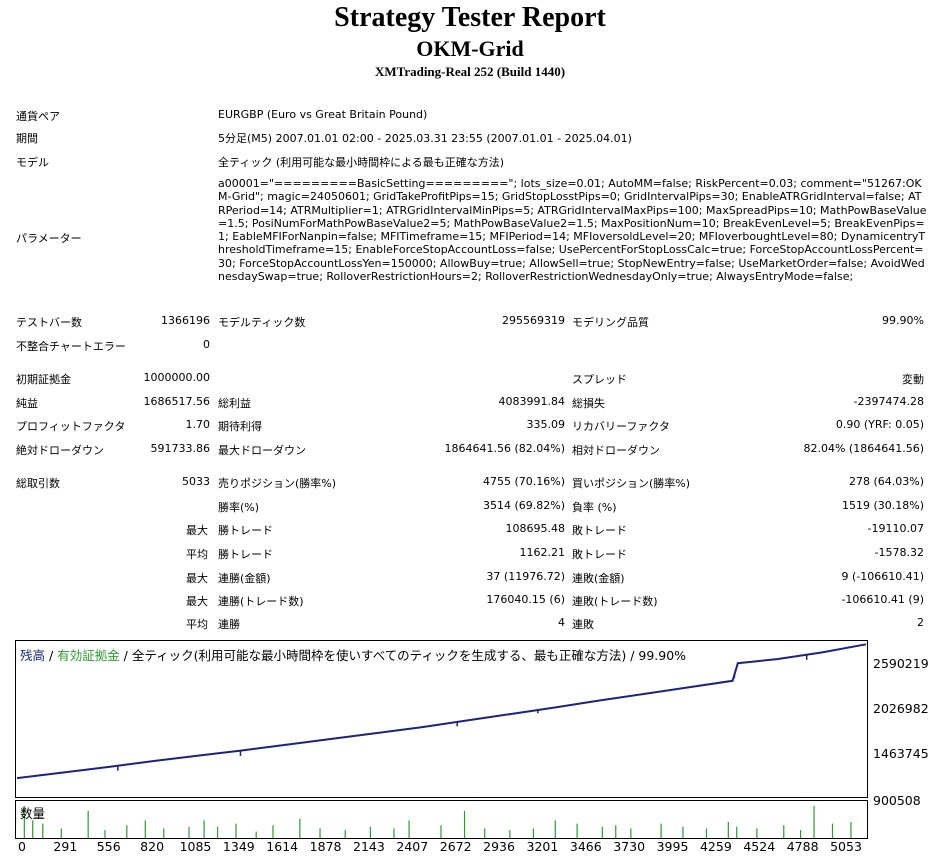 Image resolution: width=940 pixels, height=856 pixels. Describe the element at coordinates (901, 708) in the screenshot. I see `y-tick-1: 2026982` at that location.